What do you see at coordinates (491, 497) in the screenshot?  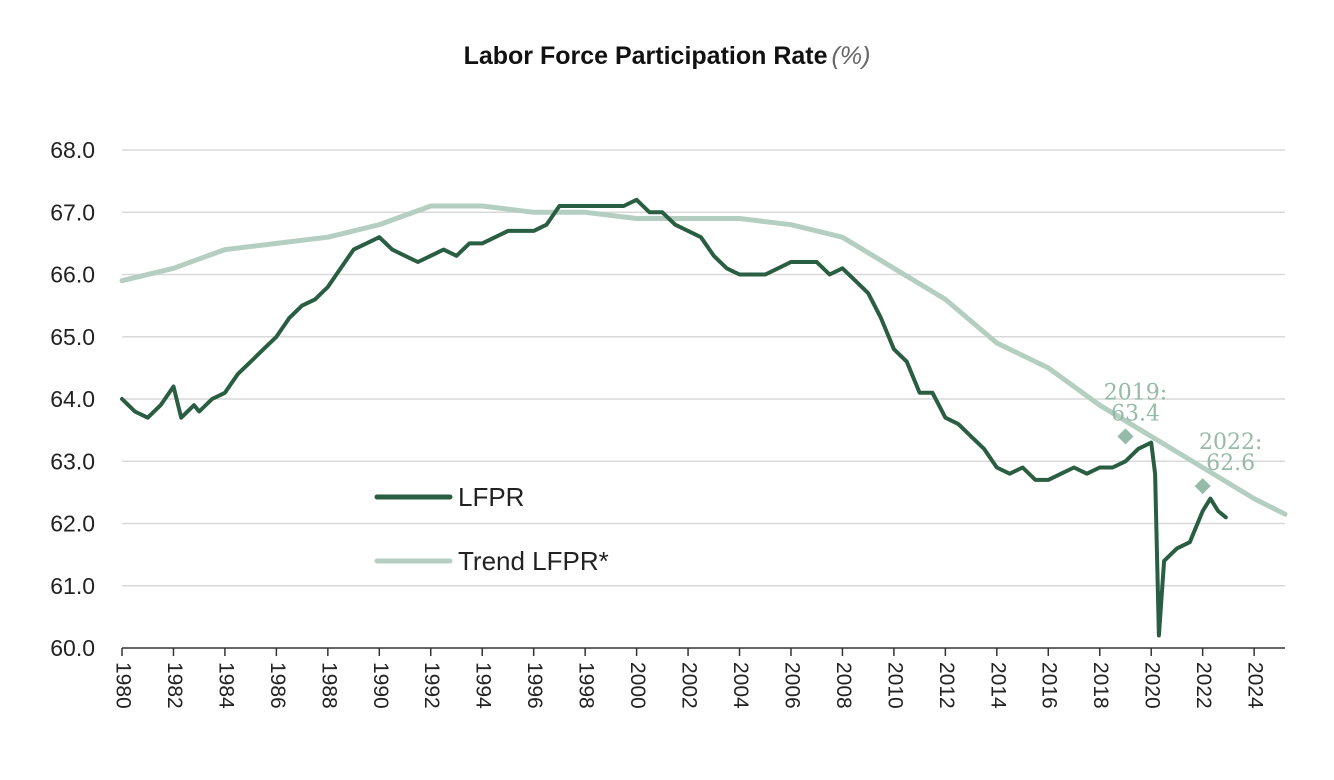 I see `legend-label: LFPR` at bounding box center [491, 497].